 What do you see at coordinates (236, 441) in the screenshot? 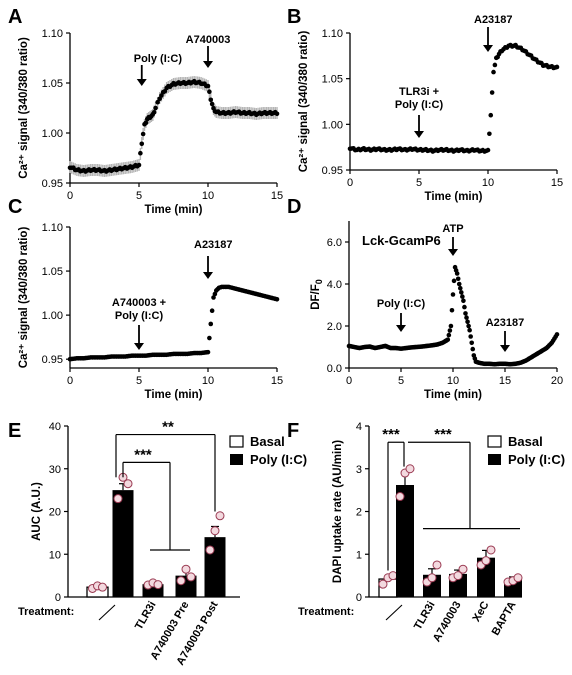
I see `panel-e-legend-basal-swatch` at bounding box center [236, 441].